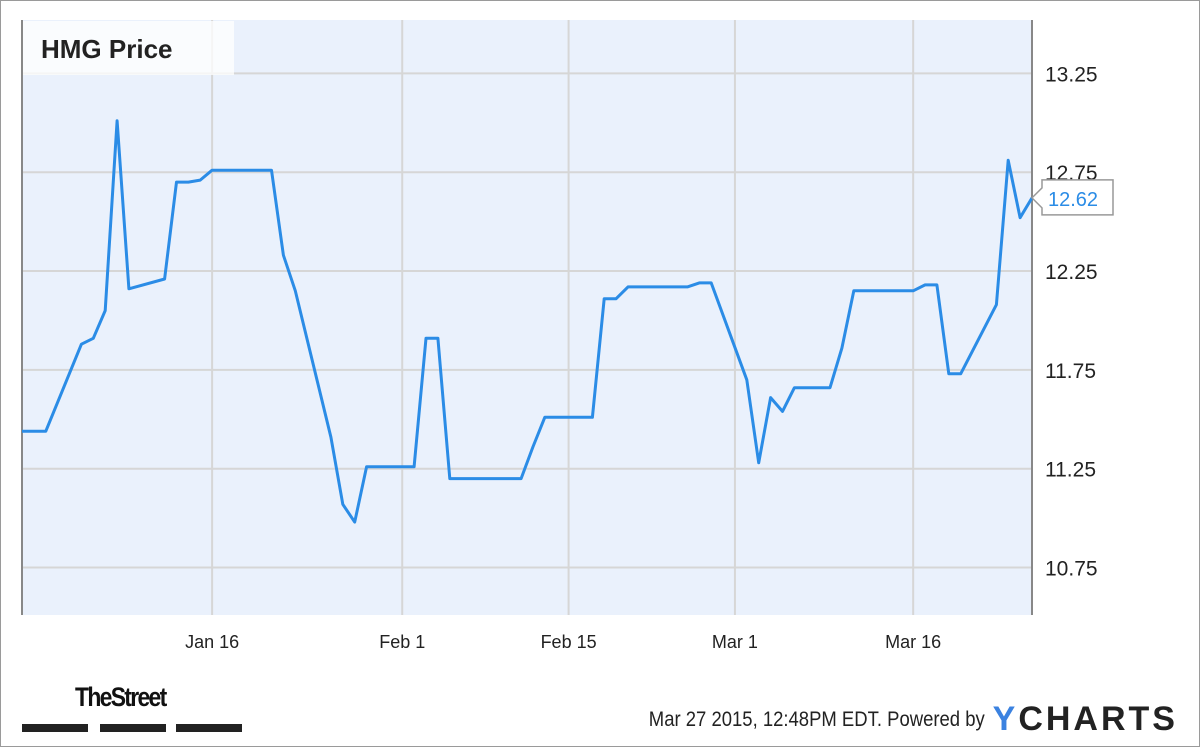 The width and height of the screenshot is (1200, 747). Describe the element at coordinates (1070, 371) in the screenshot. I see `y-tick-label: 11.75` at that location.